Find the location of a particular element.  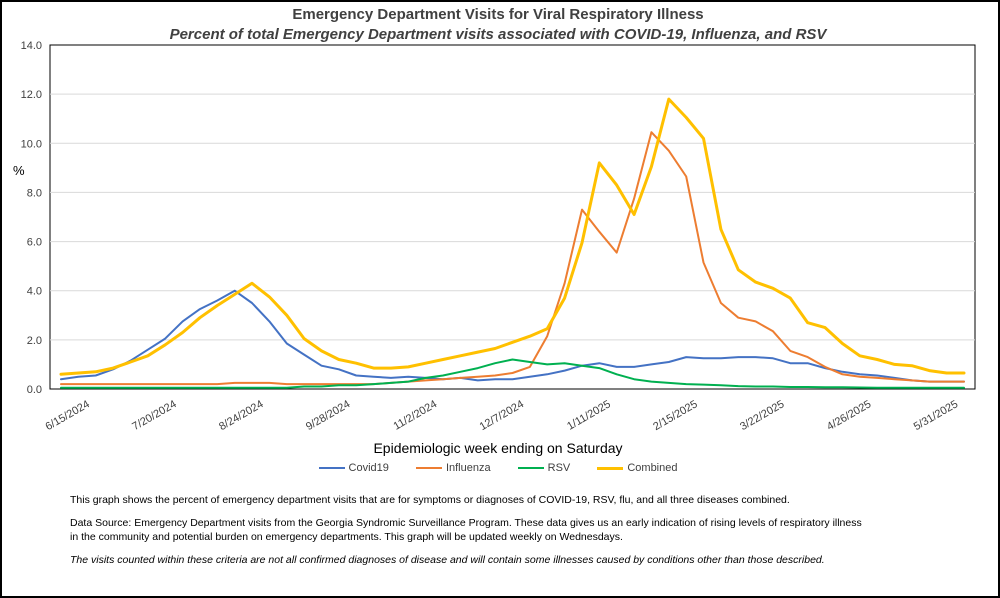

x-tick-label: 5/31/2025 is located at coordinates (936, 415).